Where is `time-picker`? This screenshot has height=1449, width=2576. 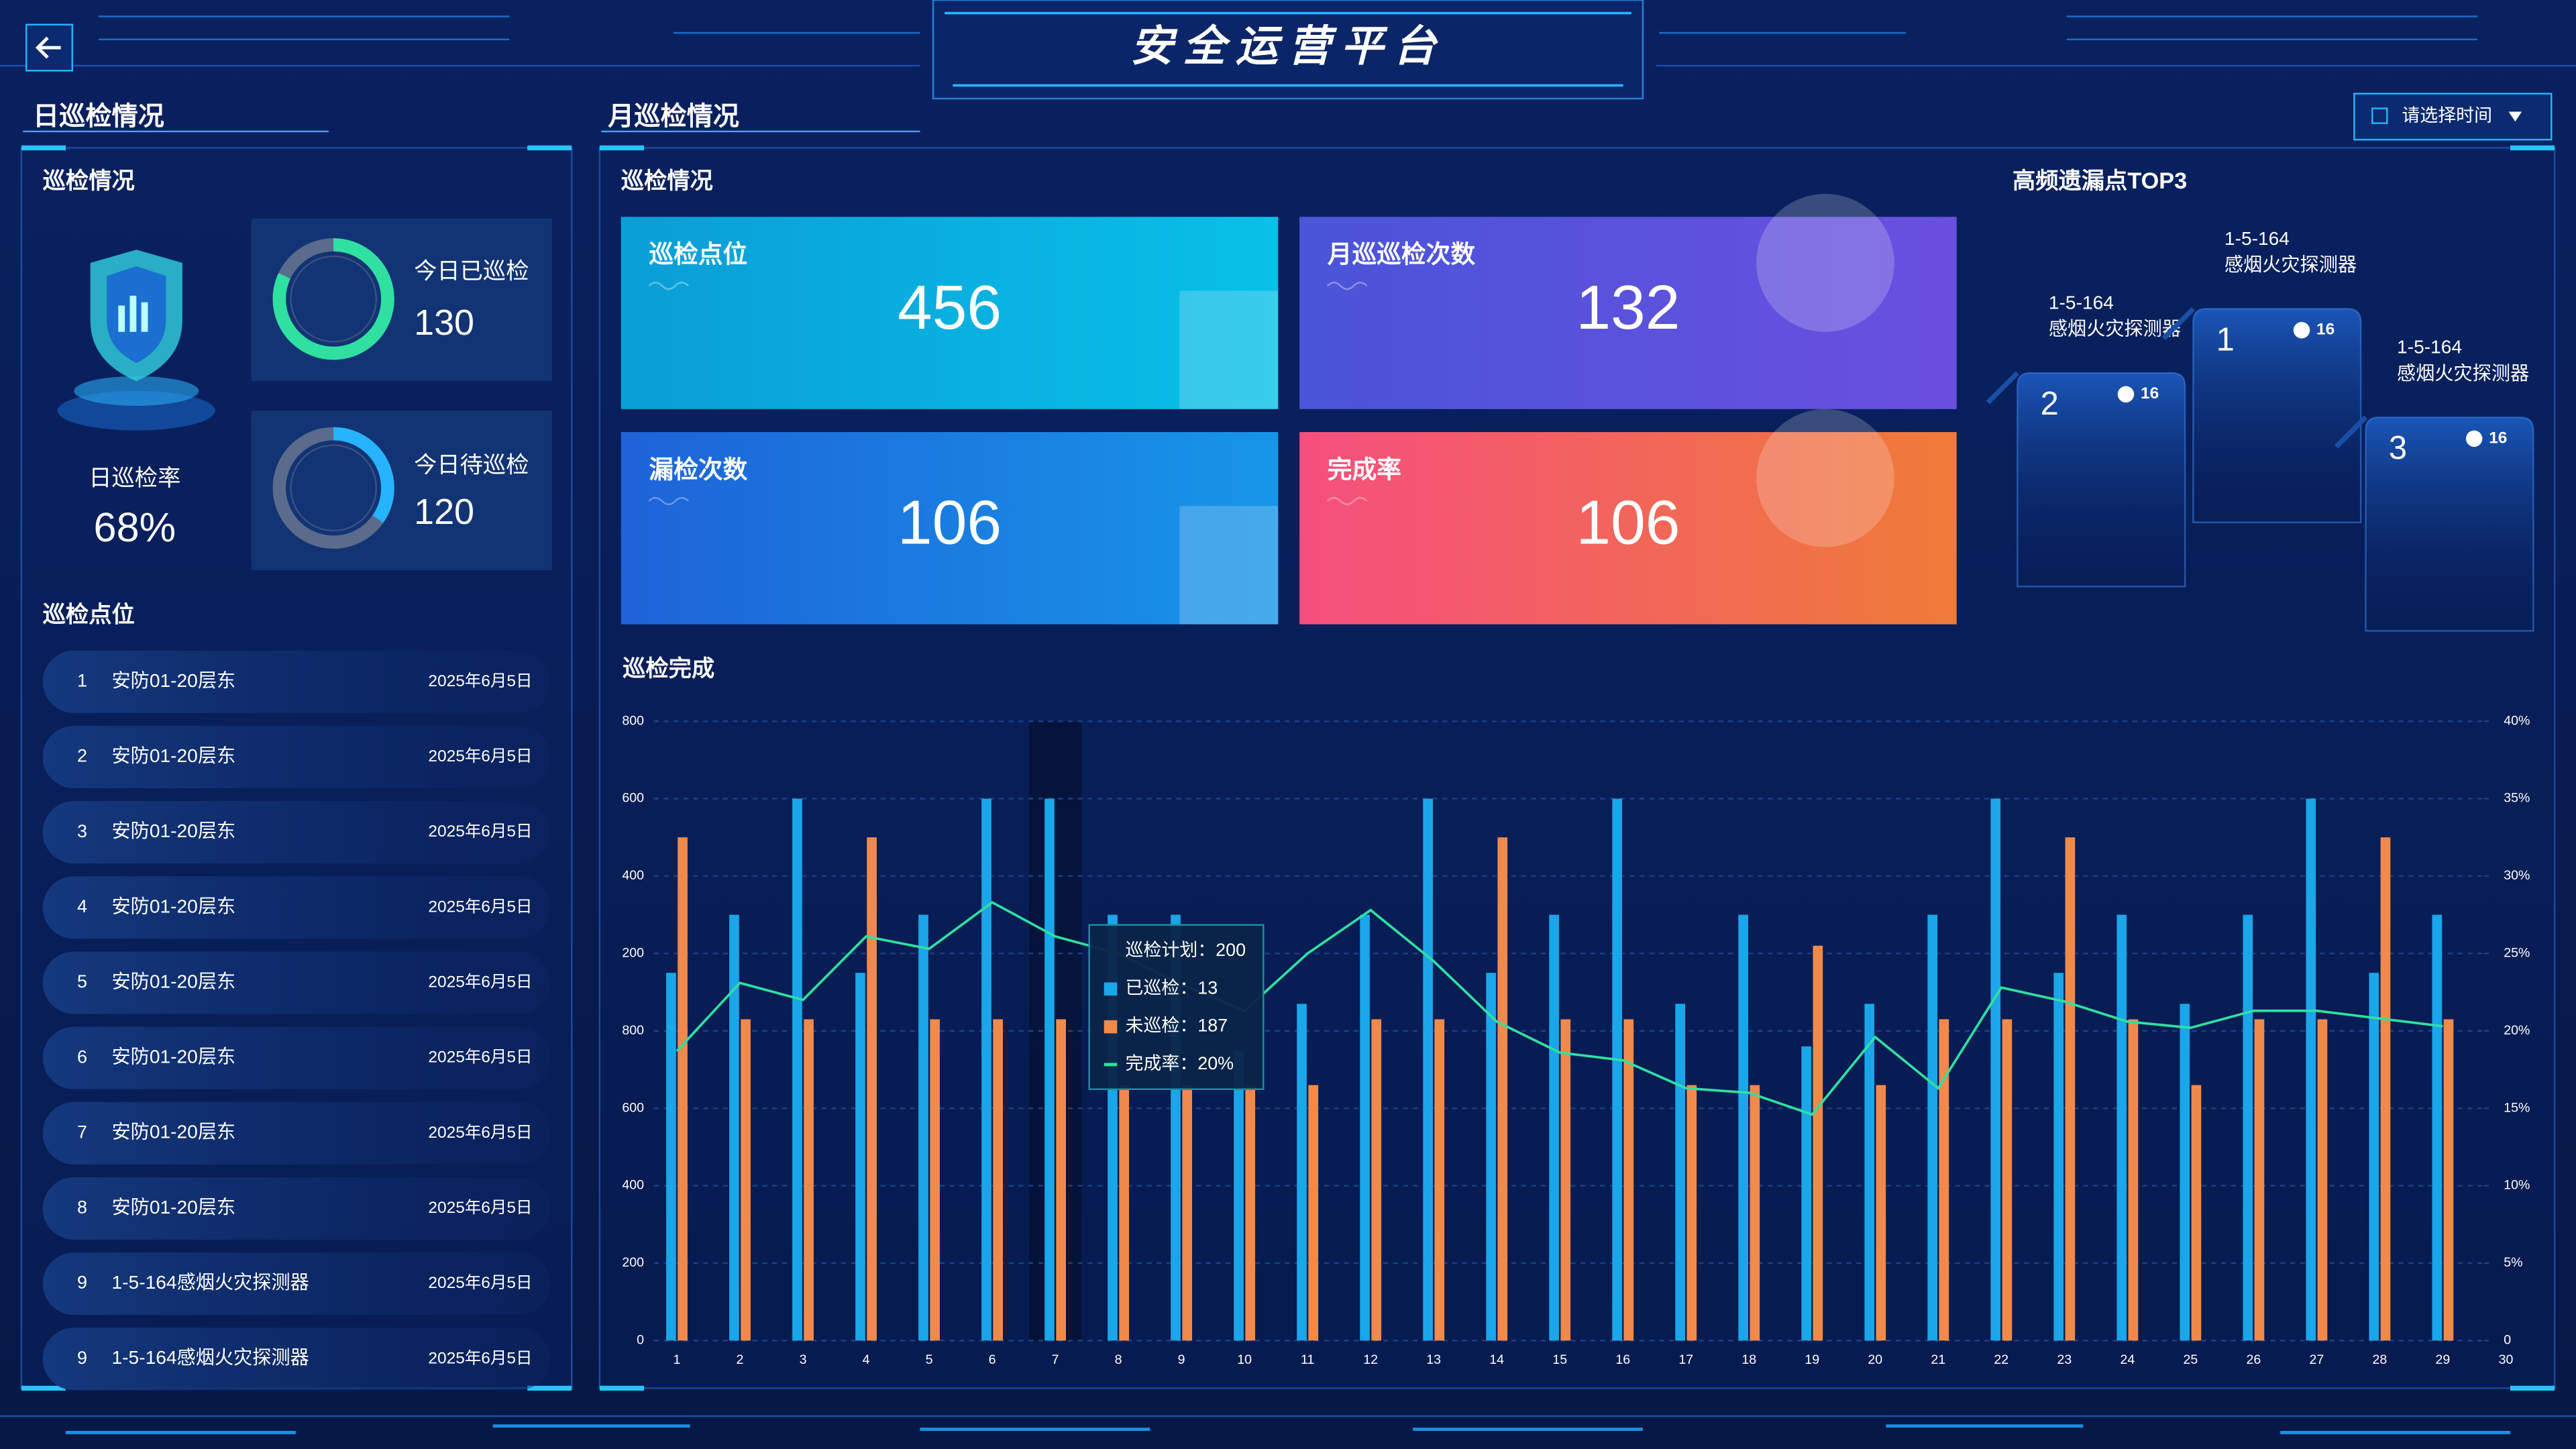
time-picker is located at coordinates (2453, 117).